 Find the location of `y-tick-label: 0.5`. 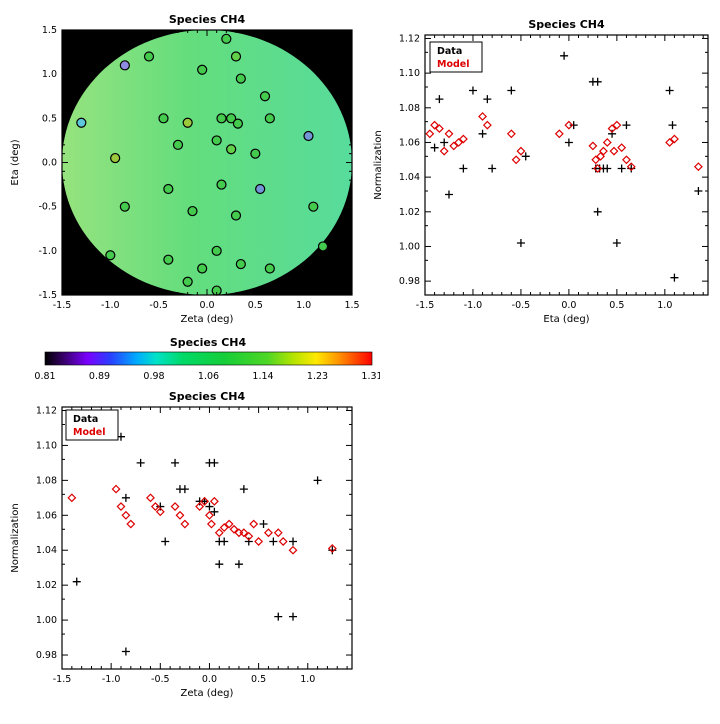

y-tick-label: 0.5 is located at coordinates (49, 118).